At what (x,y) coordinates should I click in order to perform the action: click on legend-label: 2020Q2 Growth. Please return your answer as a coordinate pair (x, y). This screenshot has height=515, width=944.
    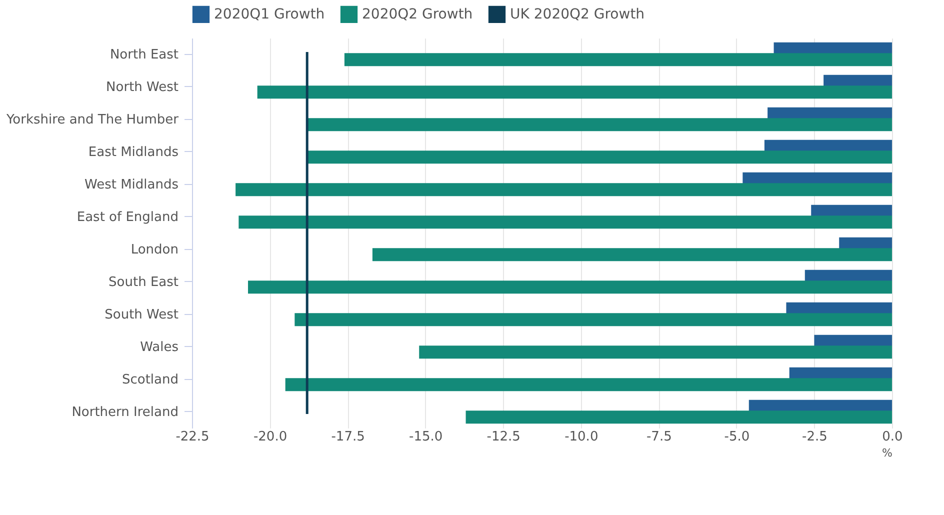
    Looking at the image, I should click on (417, 14).